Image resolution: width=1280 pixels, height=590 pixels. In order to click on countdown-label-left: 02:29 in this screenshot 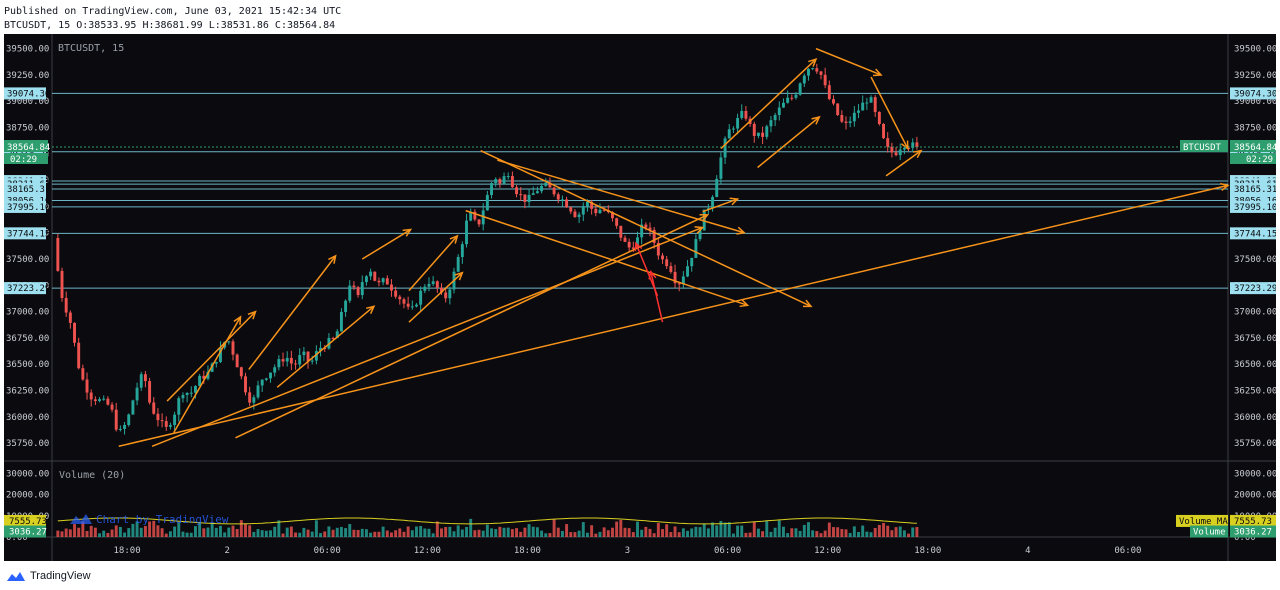, I will do `click(23, 160)`.